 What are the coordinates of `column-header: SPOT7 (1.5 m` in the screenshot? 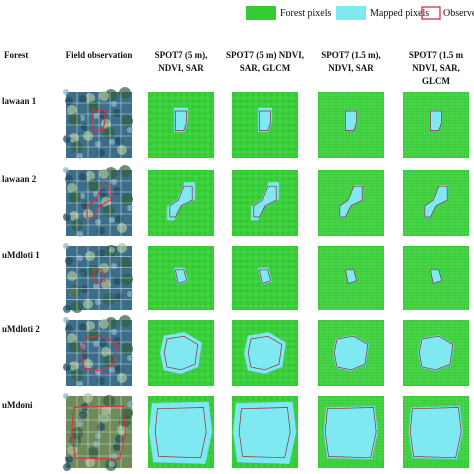 It's located at (436, 55).